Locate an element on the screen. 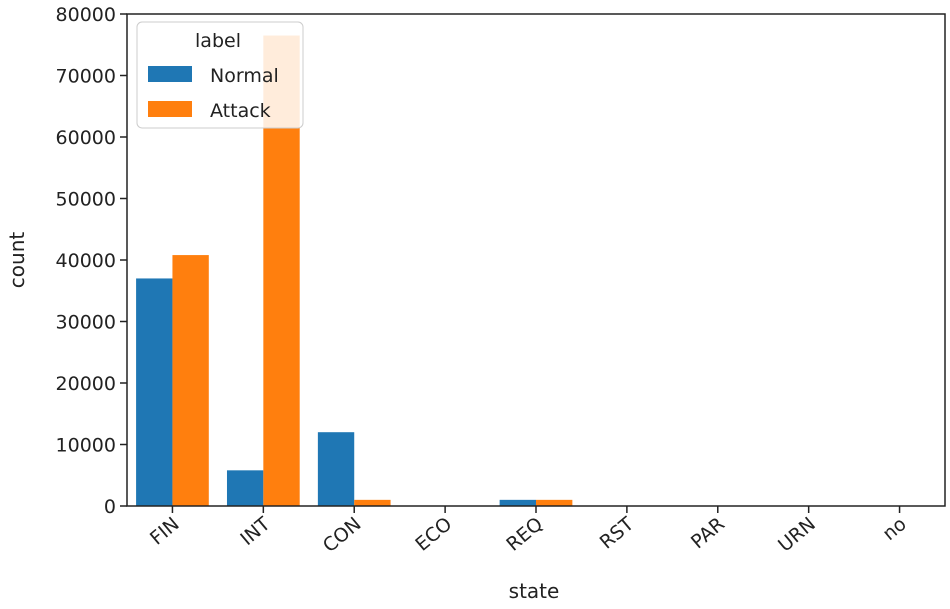 The image size is (950, 609). x-tick-label: REQ is located at coordinates (524, 534).